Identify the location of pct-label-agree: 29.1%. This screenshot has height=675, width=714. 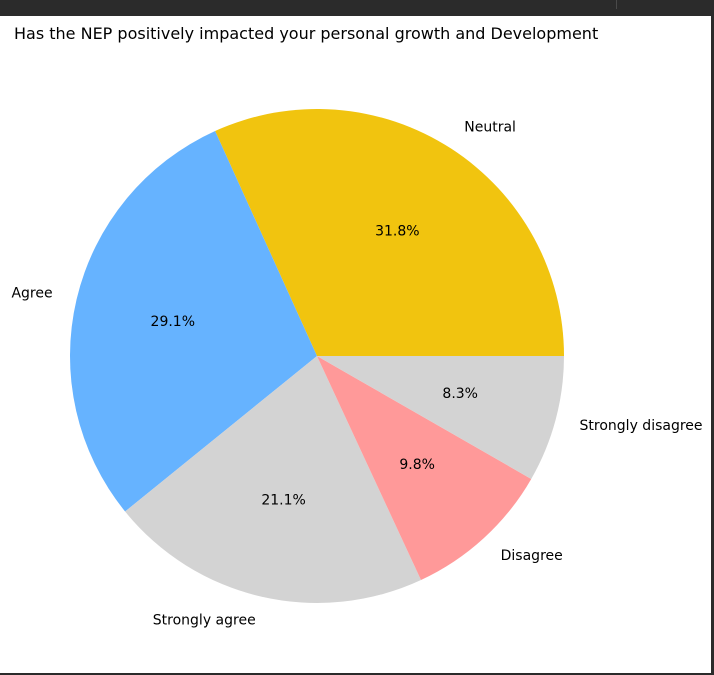
(173, 322).